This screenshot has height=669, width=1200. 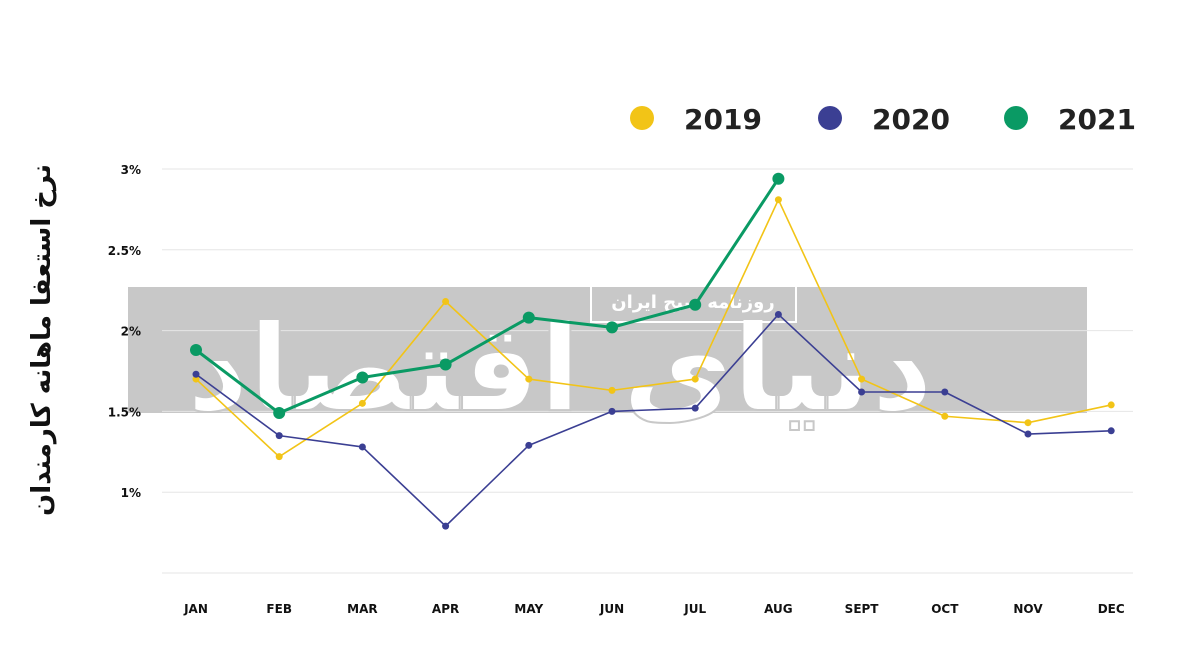 What do you see at coordinates (694, 609) in the screenshot?
I see `x-tick-label: JUL` at bounding box center [694, 609].